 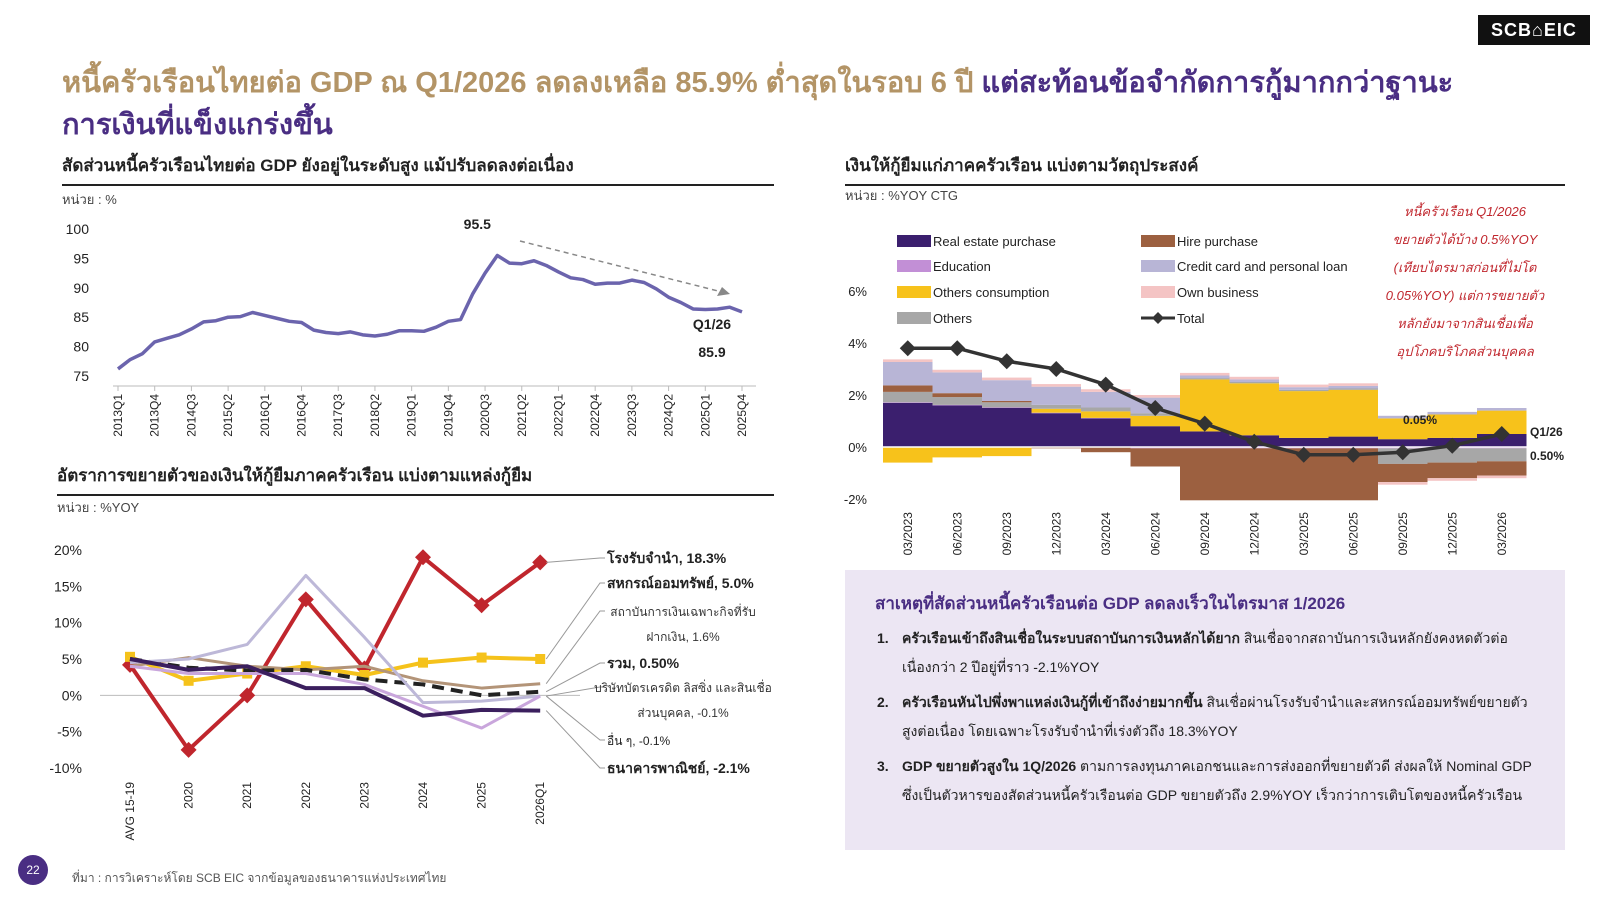 I want to click on reason-heading: GDP ขยายตัวสูงใน 1Q/2026, so click(x=989, y=766).